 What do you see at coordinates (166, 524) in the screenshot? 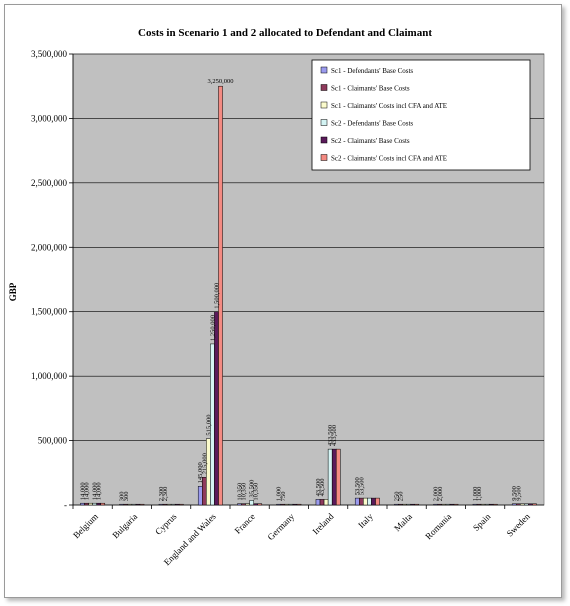
I see `x-tick-label: Cyprus` at bounding box center [166, 524].